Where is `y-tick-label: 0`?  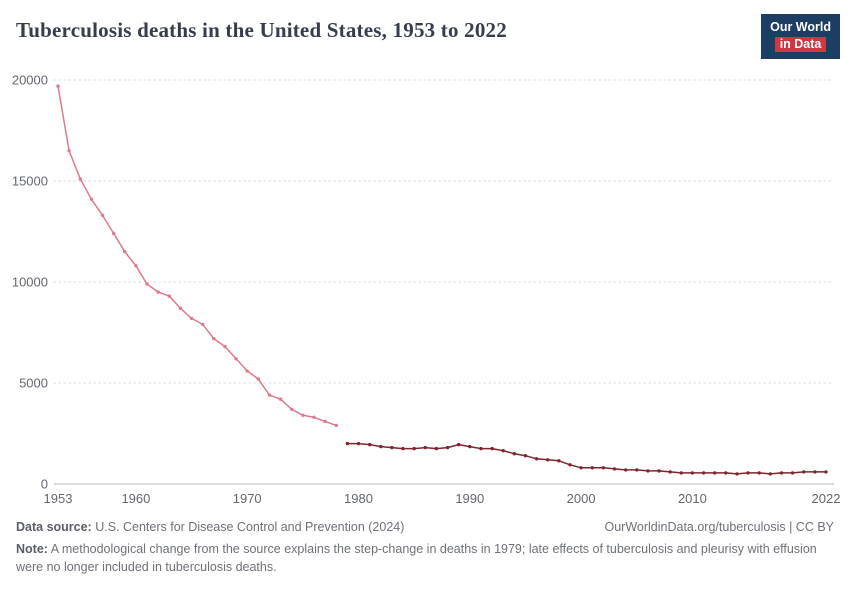 y-tick-label: 0 is located at coordinates (44, 484).